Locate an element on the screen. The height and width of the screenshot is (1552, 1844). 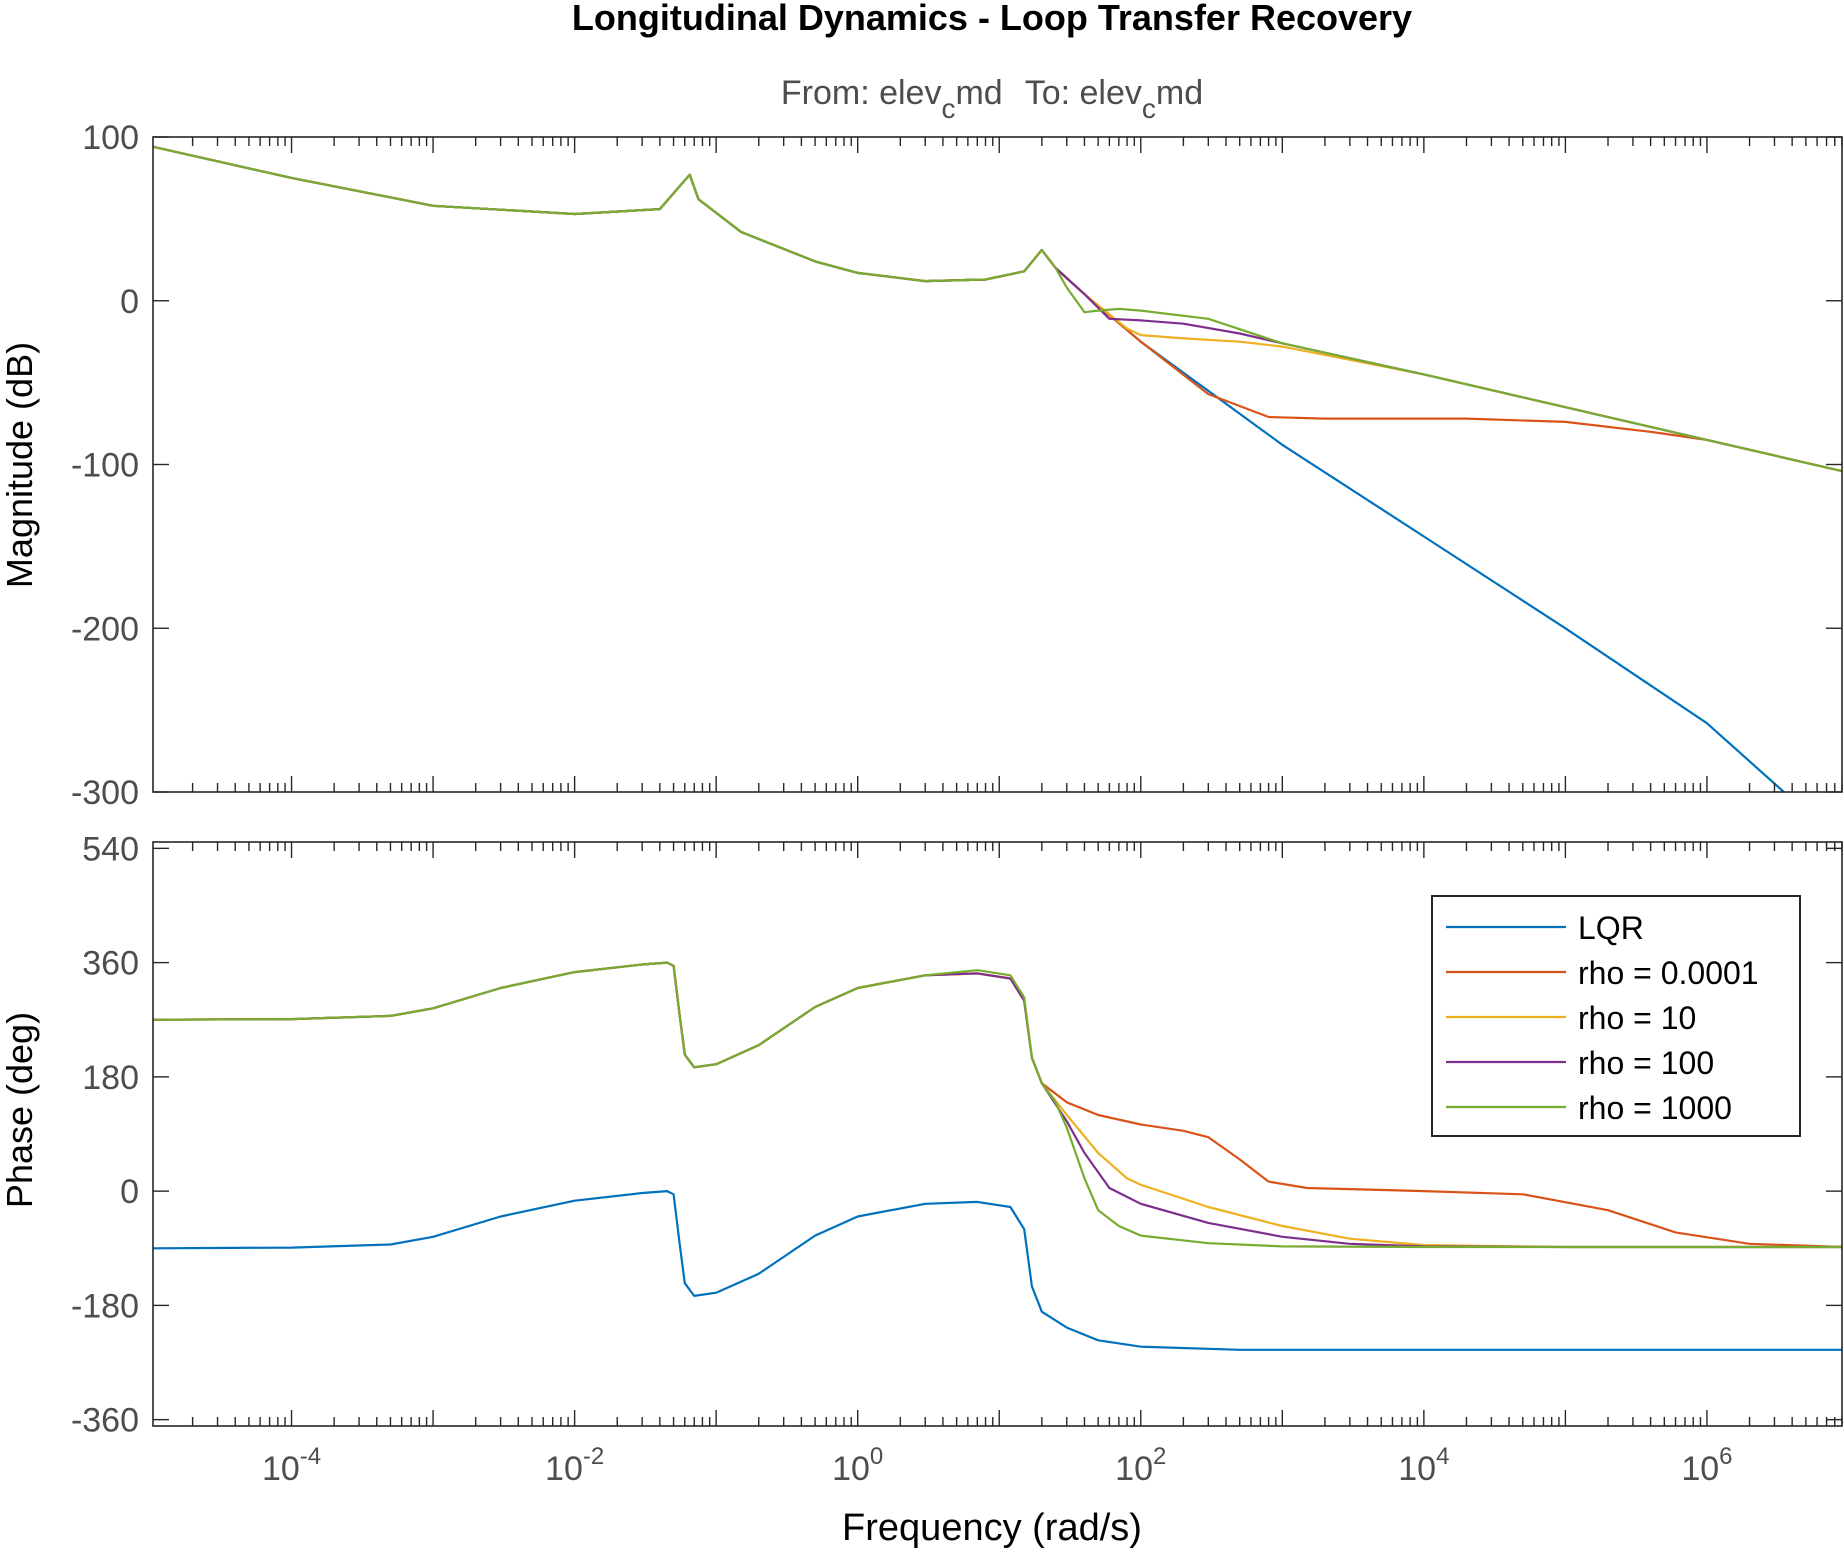
io-subtitle: From: elevcmd To: elevcmd is located at coordinates (992, 99).